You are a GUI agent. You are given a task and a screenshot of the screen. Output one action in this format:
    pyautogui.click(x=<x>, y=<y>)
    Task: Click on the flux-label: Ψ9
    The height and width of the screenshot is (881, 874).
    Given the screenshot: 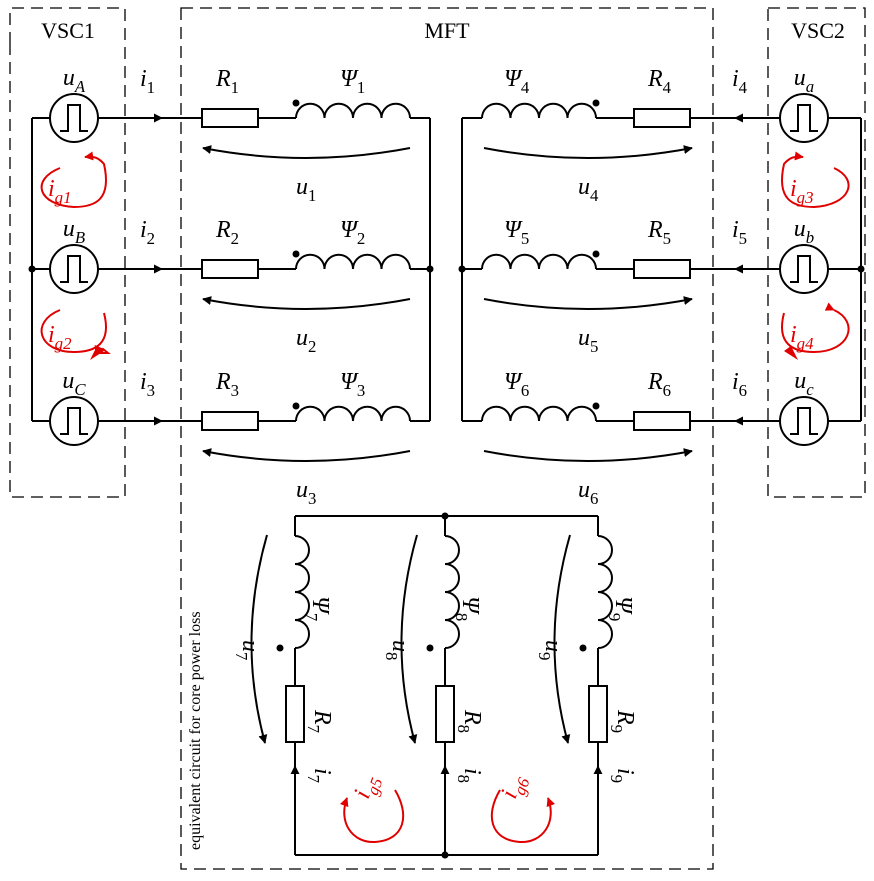 What is the action you would take?
    pyautogui.click(x=620, y=608)
    